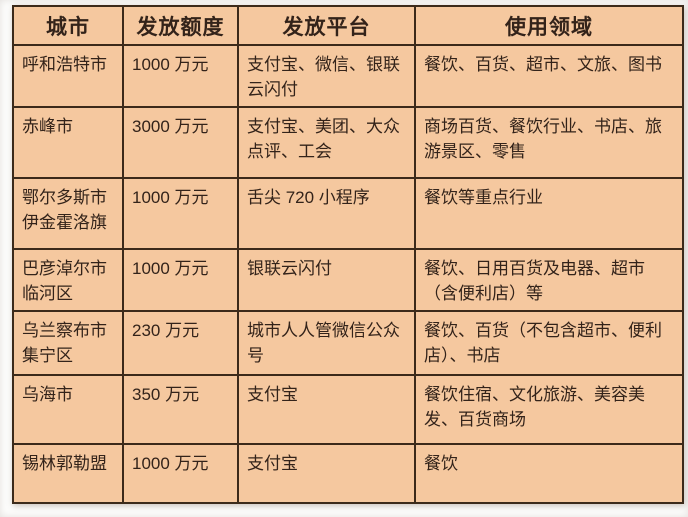 Image resolution: width=688 pixels, height=517 pixels. Describe the element at coordinates (549, 76) in the screenshot. I see `cell-usage: 餐饮、百货、超市、文旅、图书` at that location.